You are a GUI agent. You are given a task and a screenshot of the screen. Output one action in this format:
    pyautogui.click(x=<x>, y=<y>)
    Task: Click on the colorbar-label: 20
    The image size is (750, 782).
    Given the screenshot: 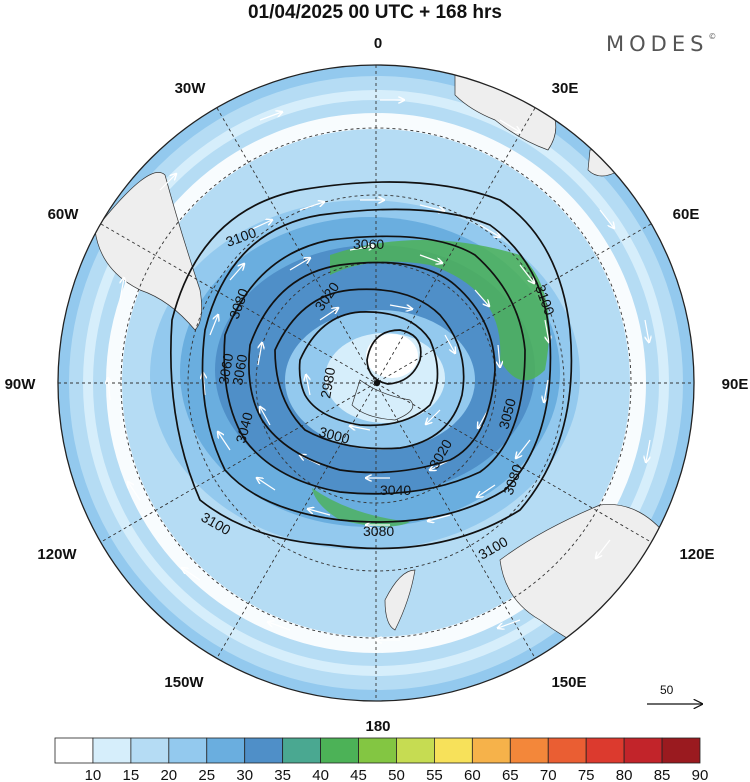 What is the action you would take?
    pyautogui.click(x=168, y=774)
    